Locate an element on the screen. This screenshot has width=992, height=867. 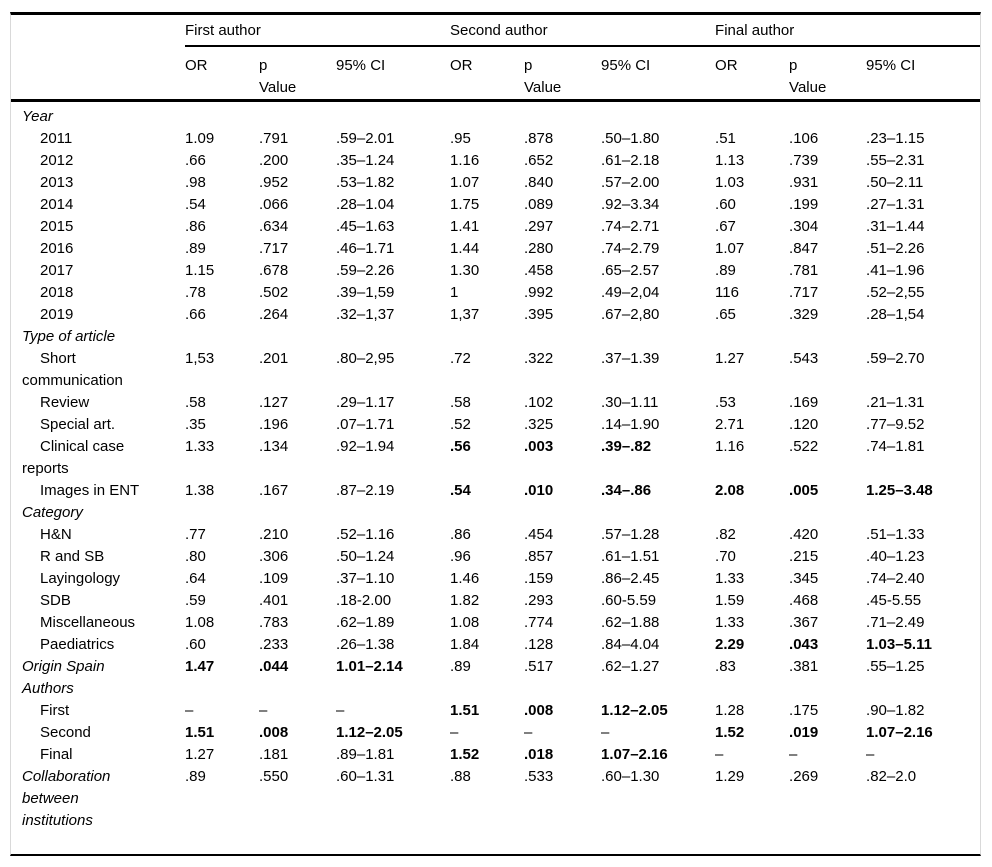
value-cell: 2.71 is located at coordinates (730, 424).